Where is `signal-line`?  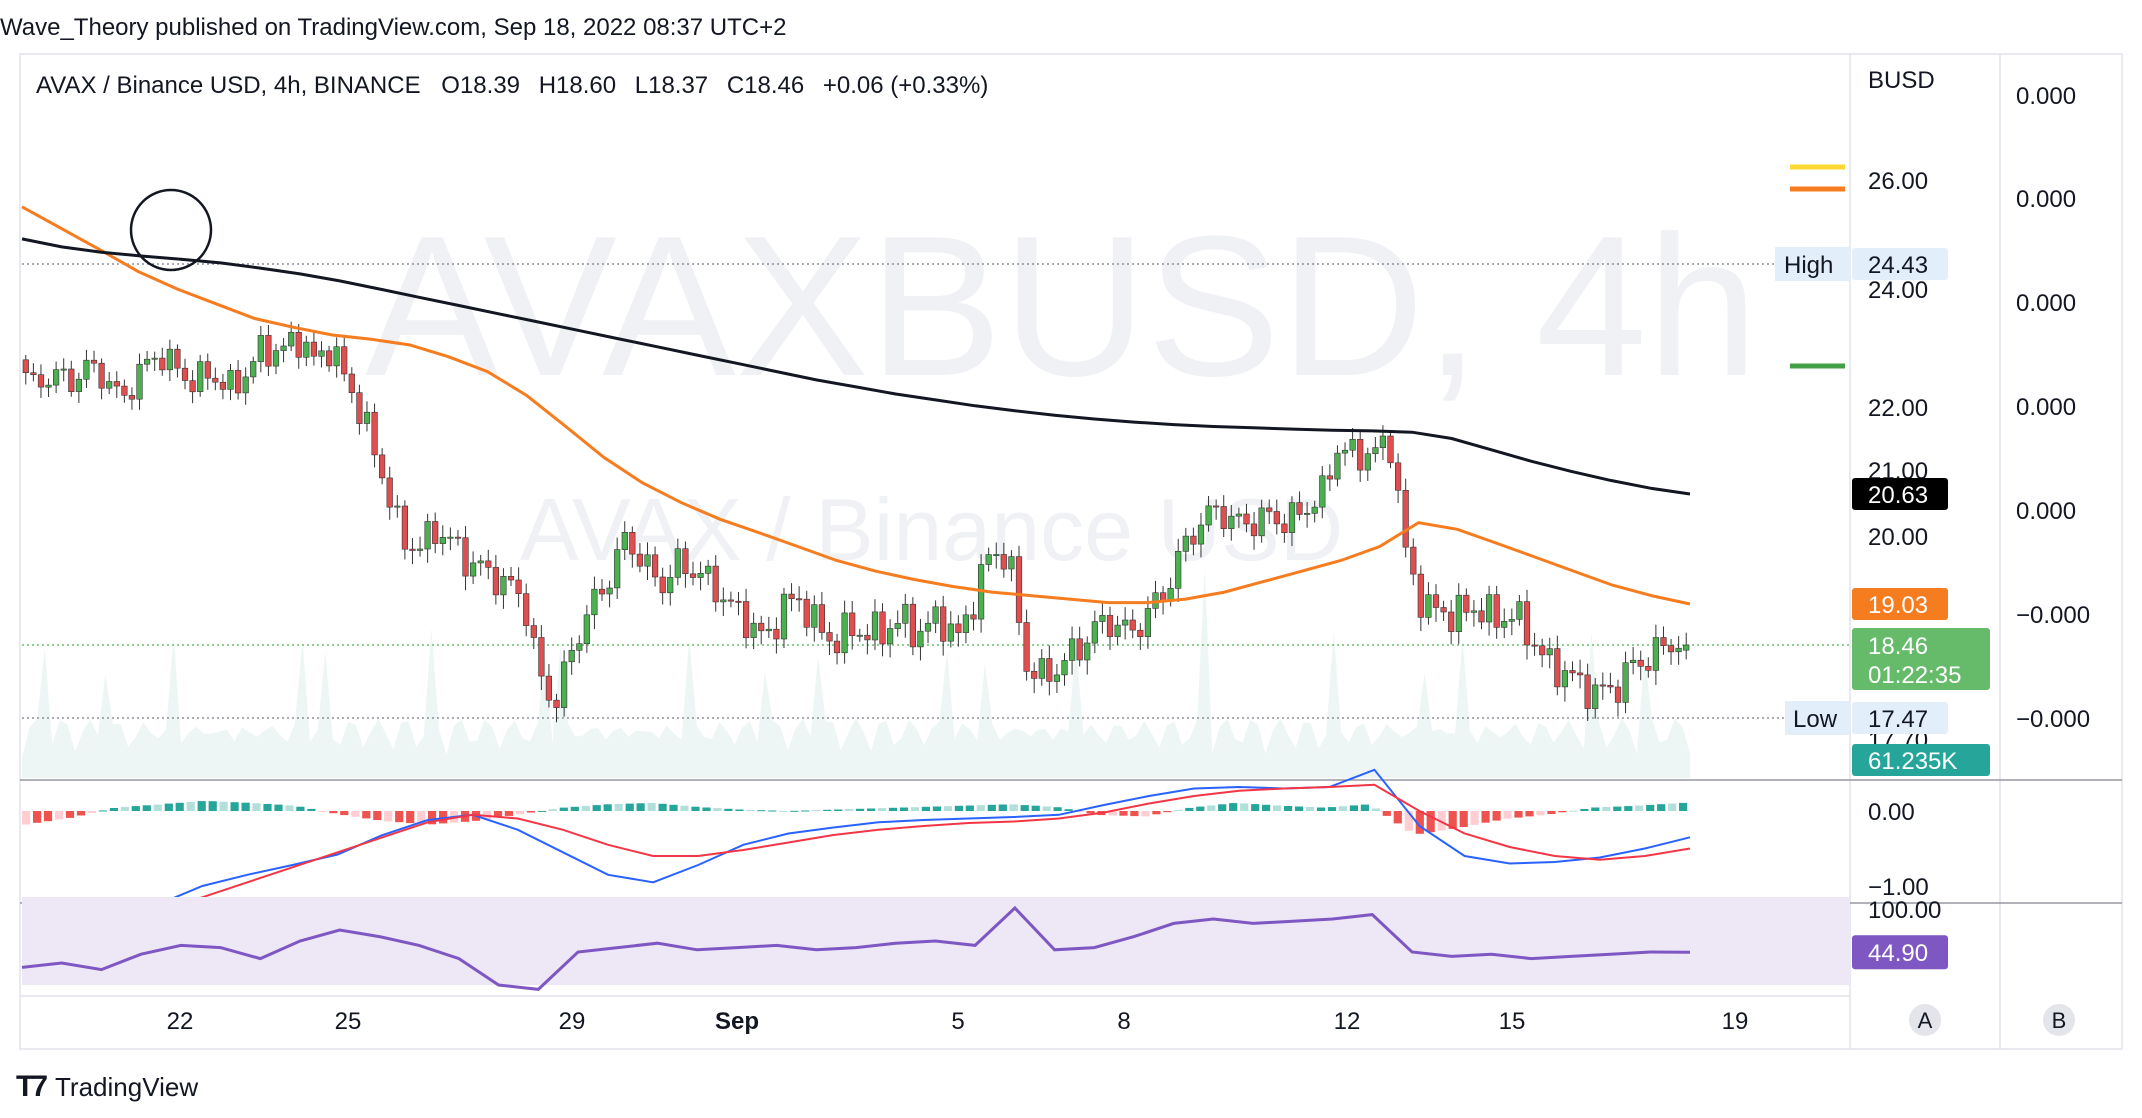 signal-line is located at coordinates (856, 854).